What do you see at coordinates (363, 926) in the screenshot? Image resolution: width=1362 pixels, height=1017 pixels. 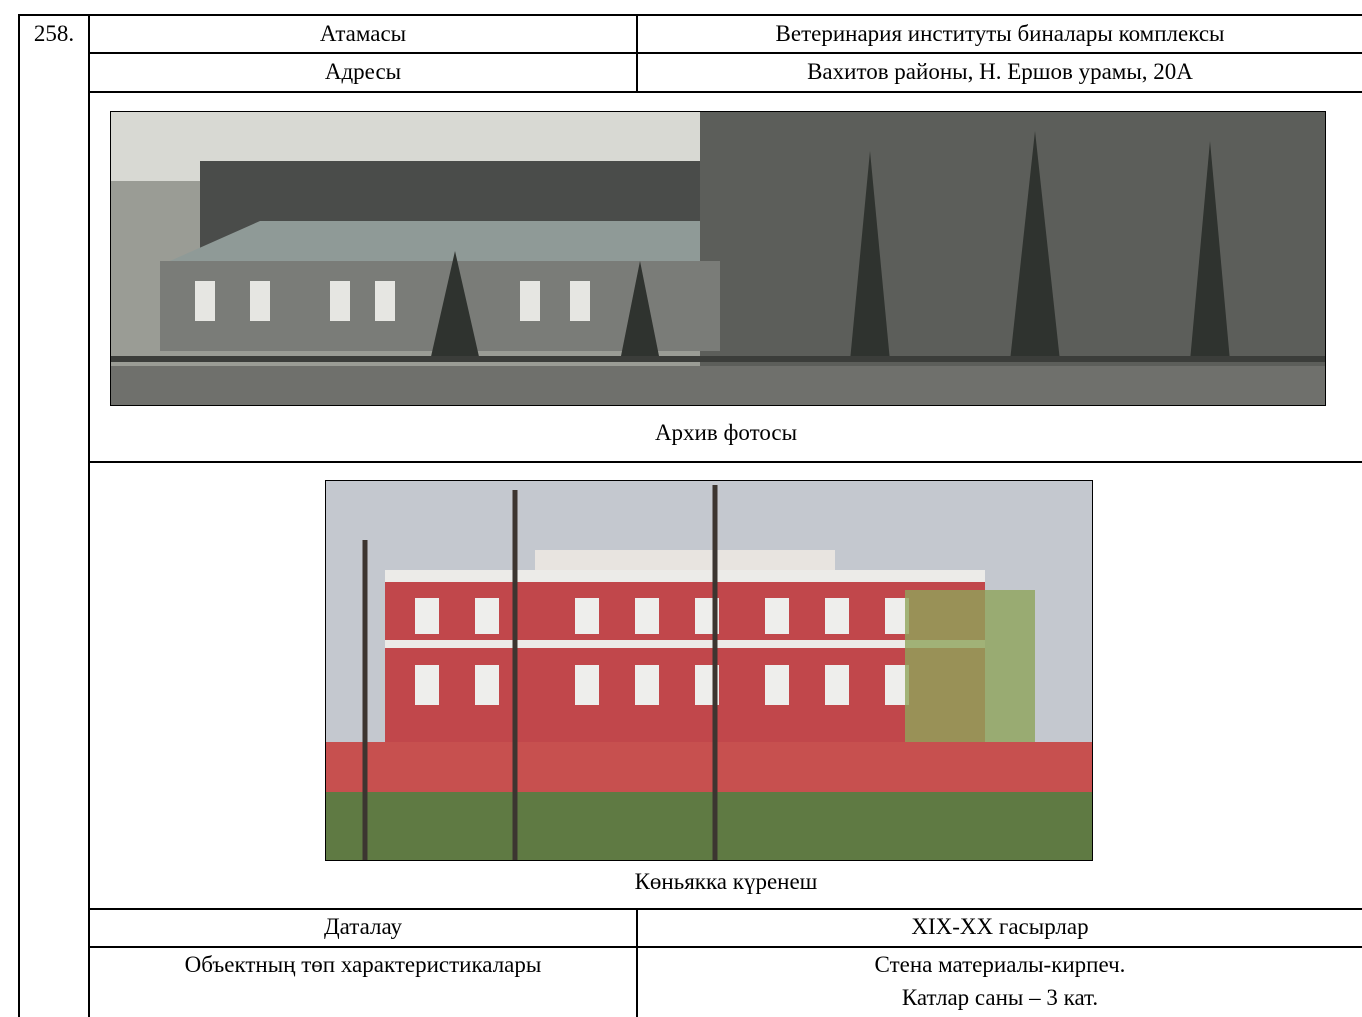 I see `cell: Даталау` at bounding box center [363, 926].